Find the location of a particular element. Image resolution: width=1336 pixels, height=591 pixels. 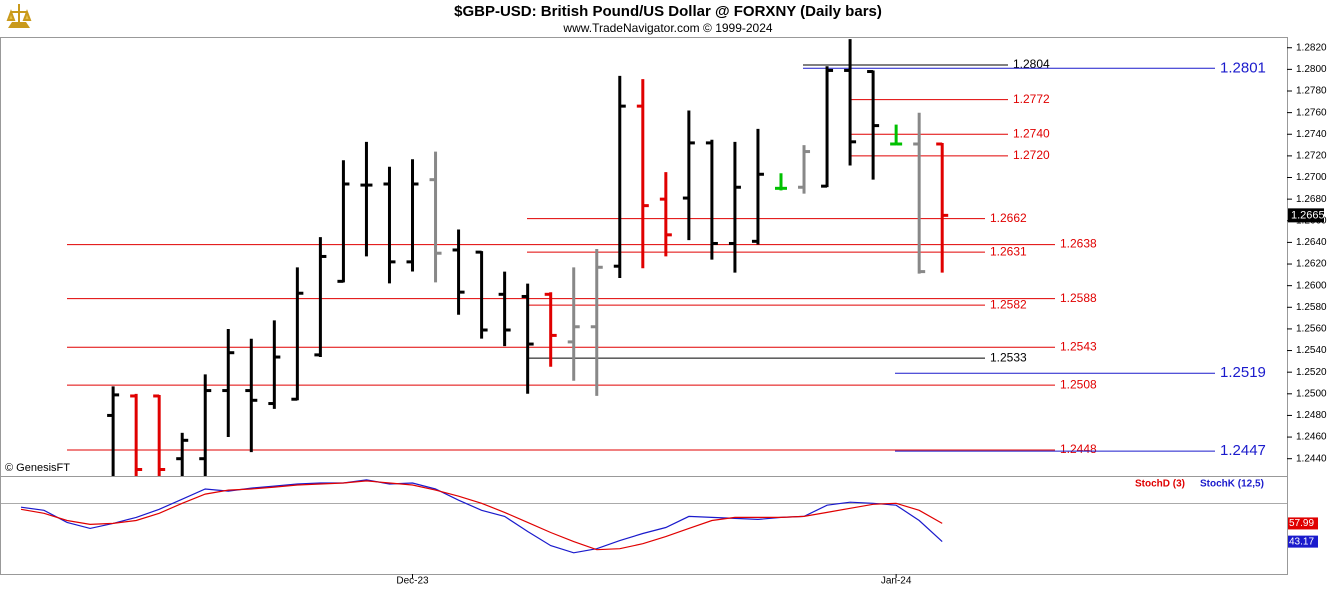

x-tick-label: Dec-23 is located at coordinates (412, 581).